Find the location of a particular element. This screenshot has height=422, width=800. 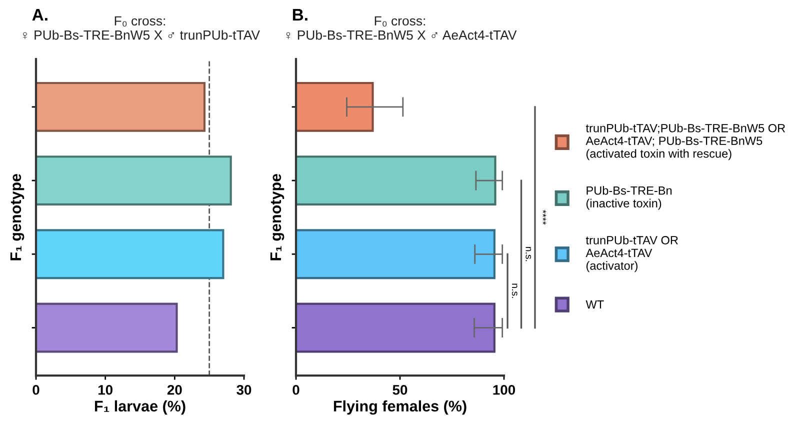

x-axis-title: Flying females (%) is located at coordinates (400, 407).